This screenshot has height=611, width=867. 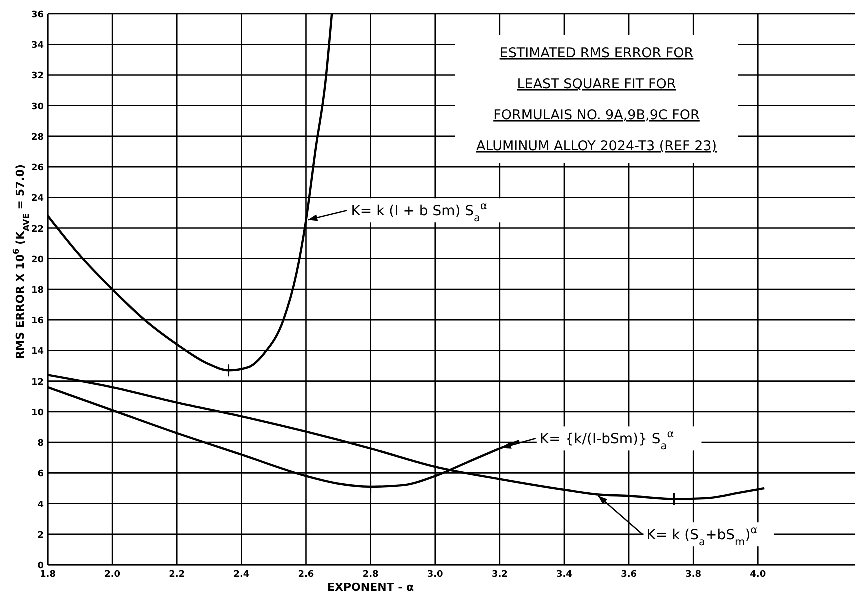 I want to click on y-tick-label: 6, so click(x=41, y=475).